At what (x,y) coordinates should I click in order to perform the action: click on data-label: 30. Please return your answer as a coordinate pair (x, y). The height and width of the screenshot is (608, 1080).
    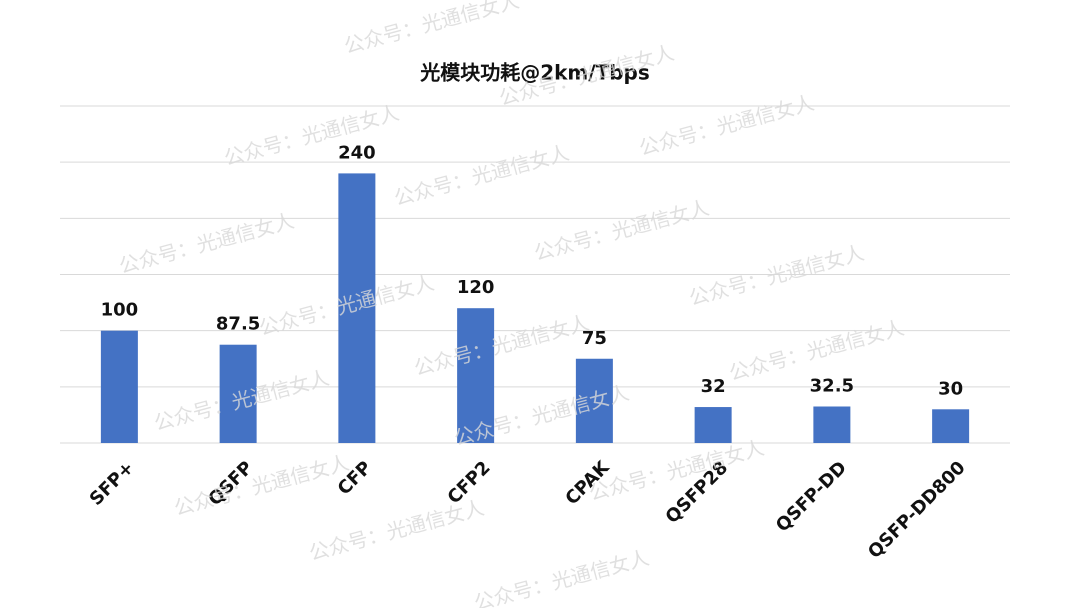
    Looking at the image, I should click on (950, 388).